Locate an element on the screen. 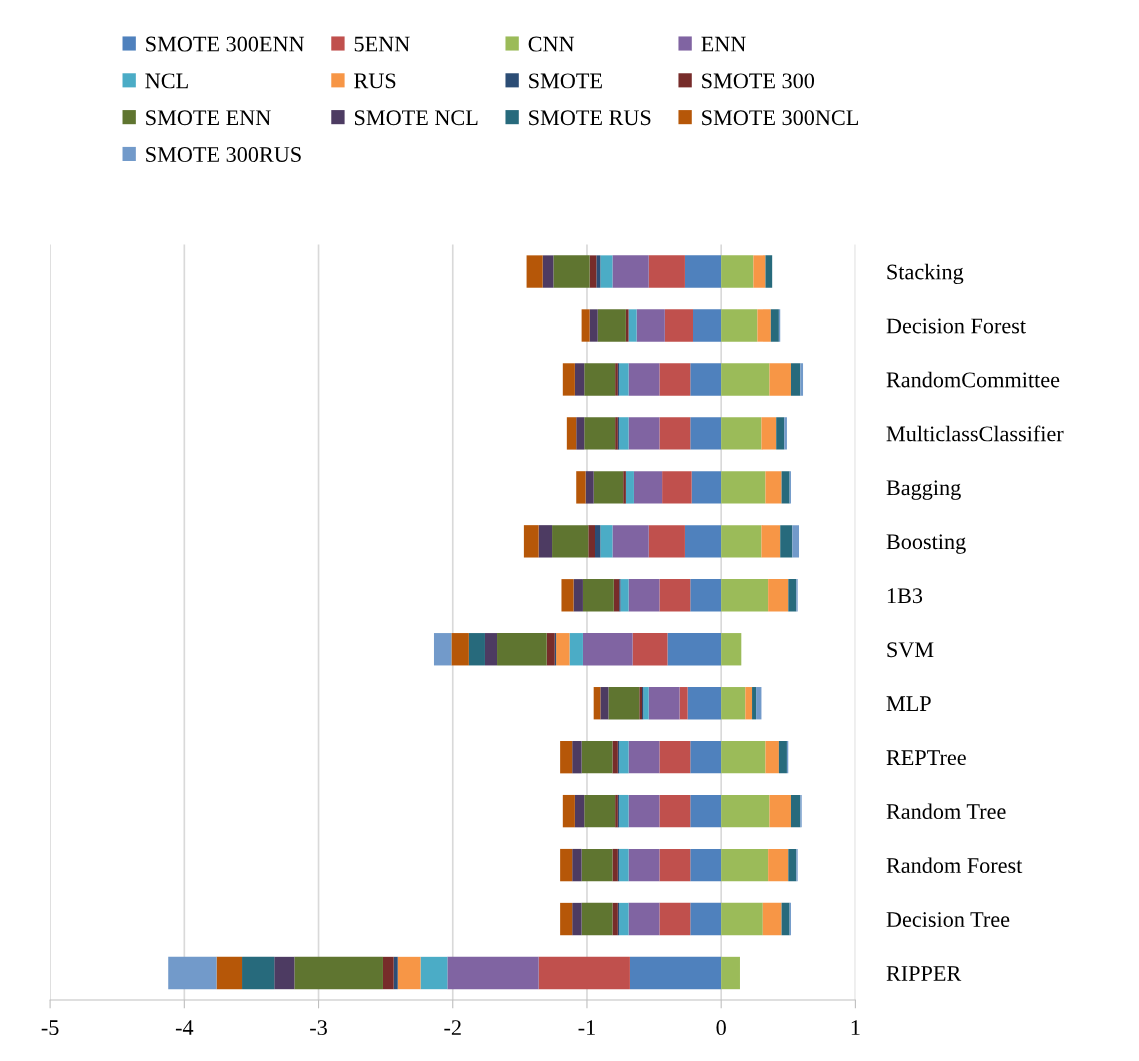 Image resolution: width=1139 pixels, height=1061 pixels. x-tick-label: 1 is located at coordinates (855, 1027).